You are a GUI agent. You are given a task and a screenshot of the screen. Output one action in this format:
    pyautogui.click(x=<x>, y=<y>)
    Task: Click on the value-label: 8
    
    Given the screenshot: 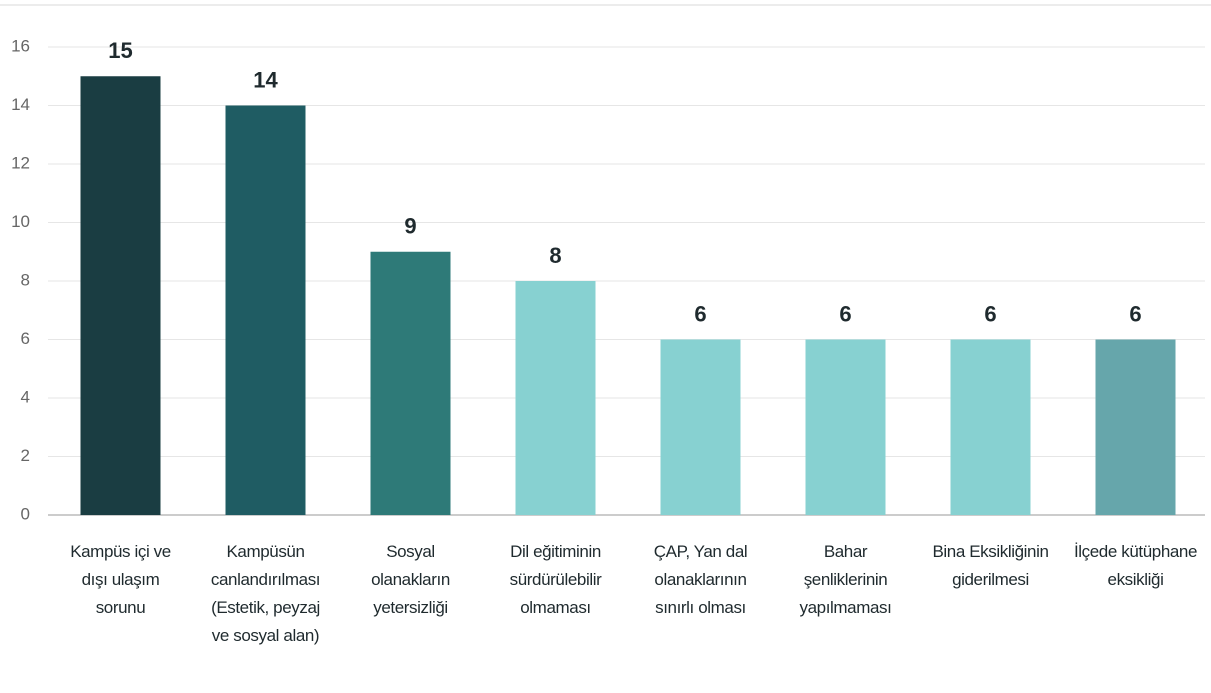 What is the action you would take?
    pyautogui.click(x=555, y=255)
    